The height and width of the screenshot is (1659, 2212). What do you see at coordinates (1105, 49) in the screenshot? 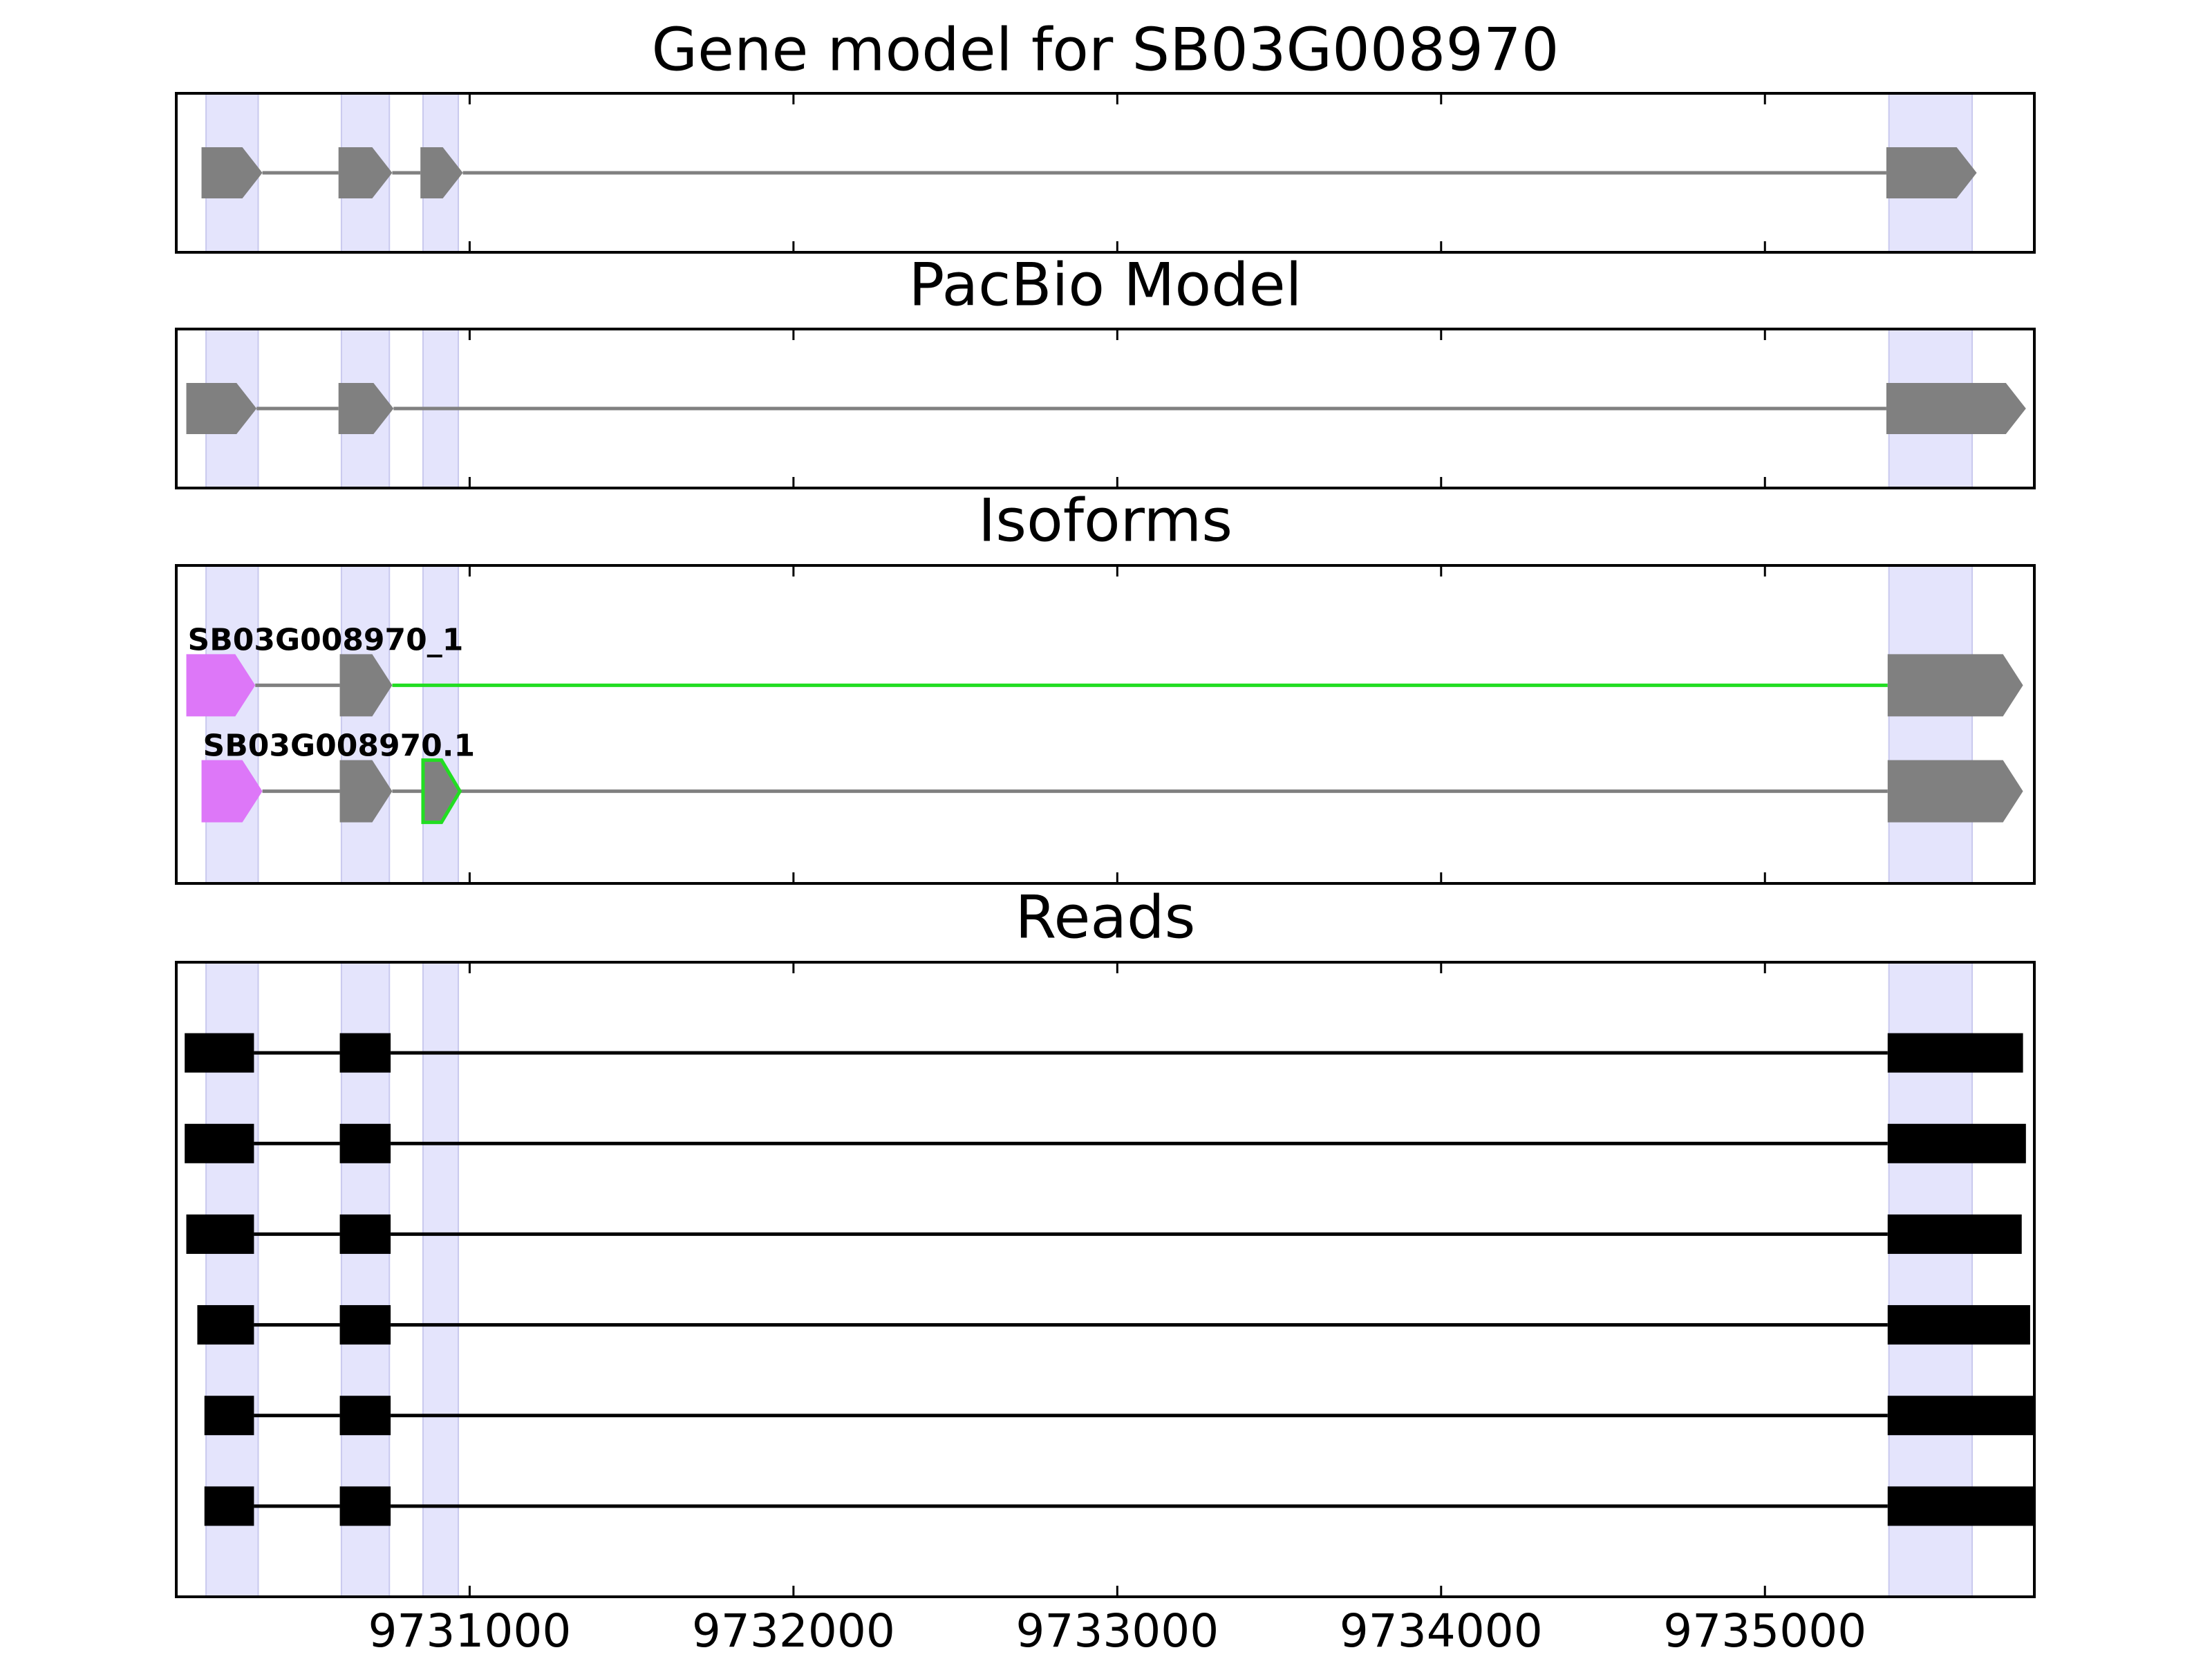
I see `panel-title: Gene model for SB03G008970` at bounding box center [1105, 49].